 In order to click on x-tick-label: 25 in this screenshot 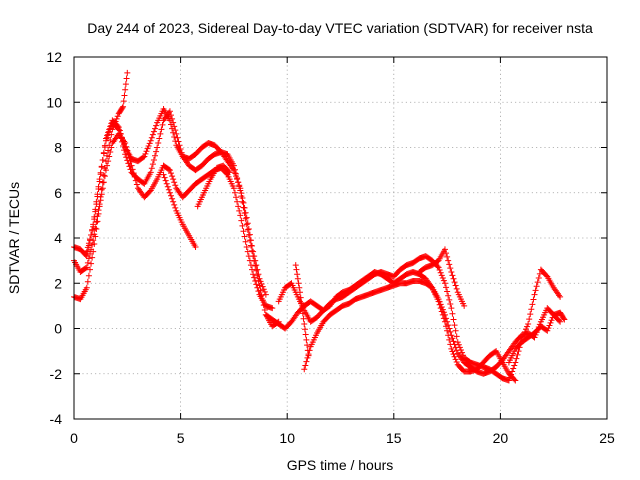, I will do `click(607, 438)`.